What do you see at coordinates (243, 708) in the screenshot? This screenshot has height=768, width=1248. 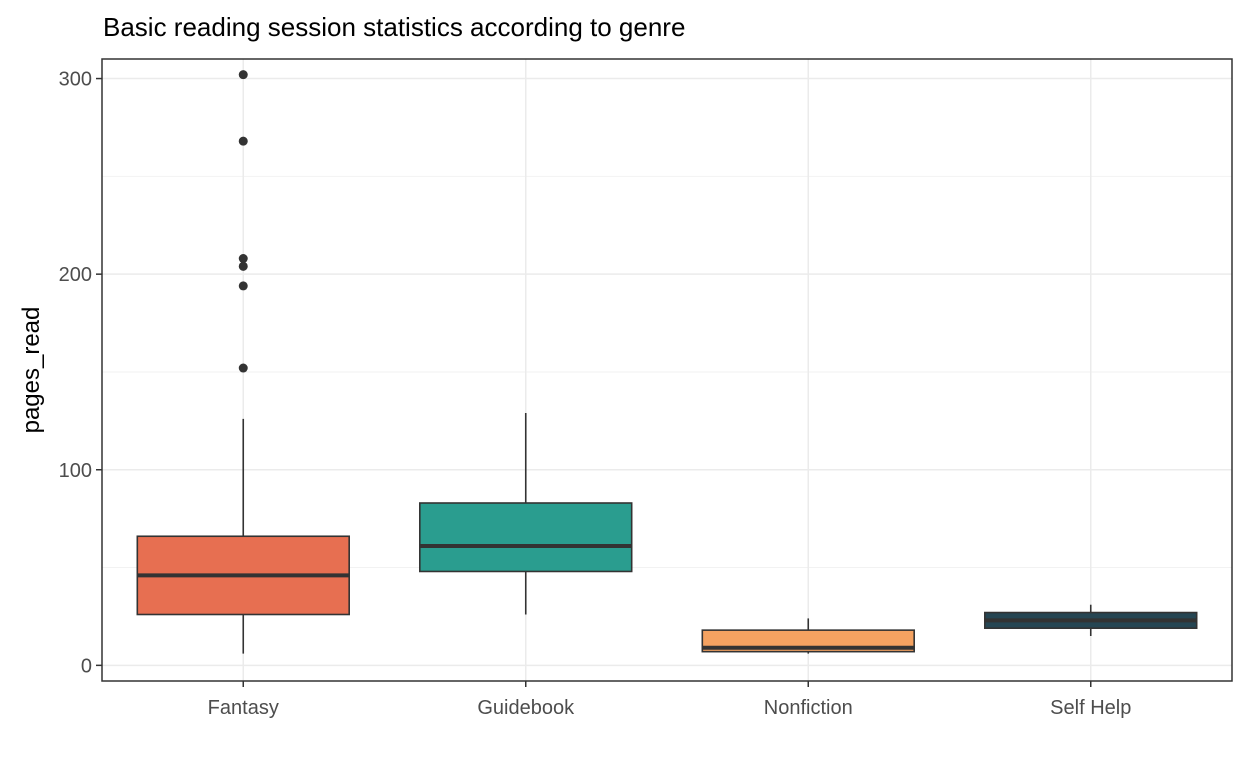 I see `x-tick-label: Fantasy` at bounding box center [243, 708].